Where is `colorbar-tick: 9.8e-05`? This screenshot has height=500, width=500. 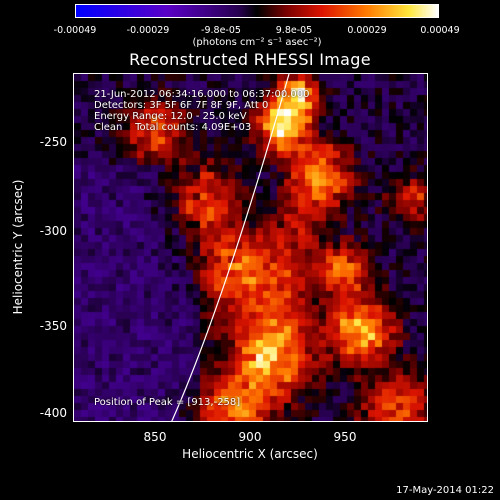 colorbar-tick: 9.8e-05 is located at coordinates (294, 30).